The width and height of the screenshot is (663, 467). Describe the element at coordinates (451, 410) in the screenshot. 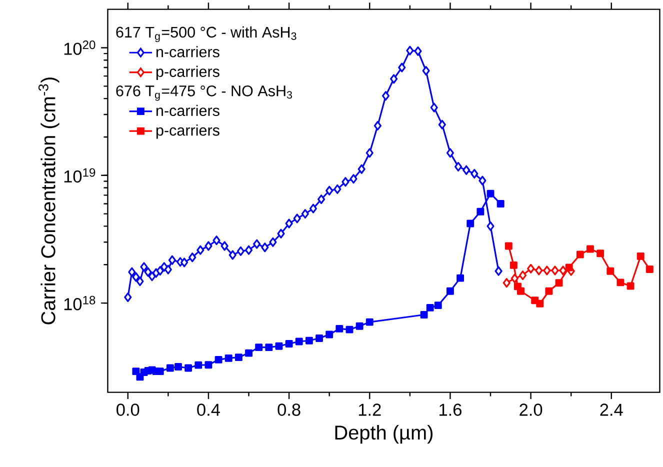

I see `x-tick-label: 1.6` at that location.